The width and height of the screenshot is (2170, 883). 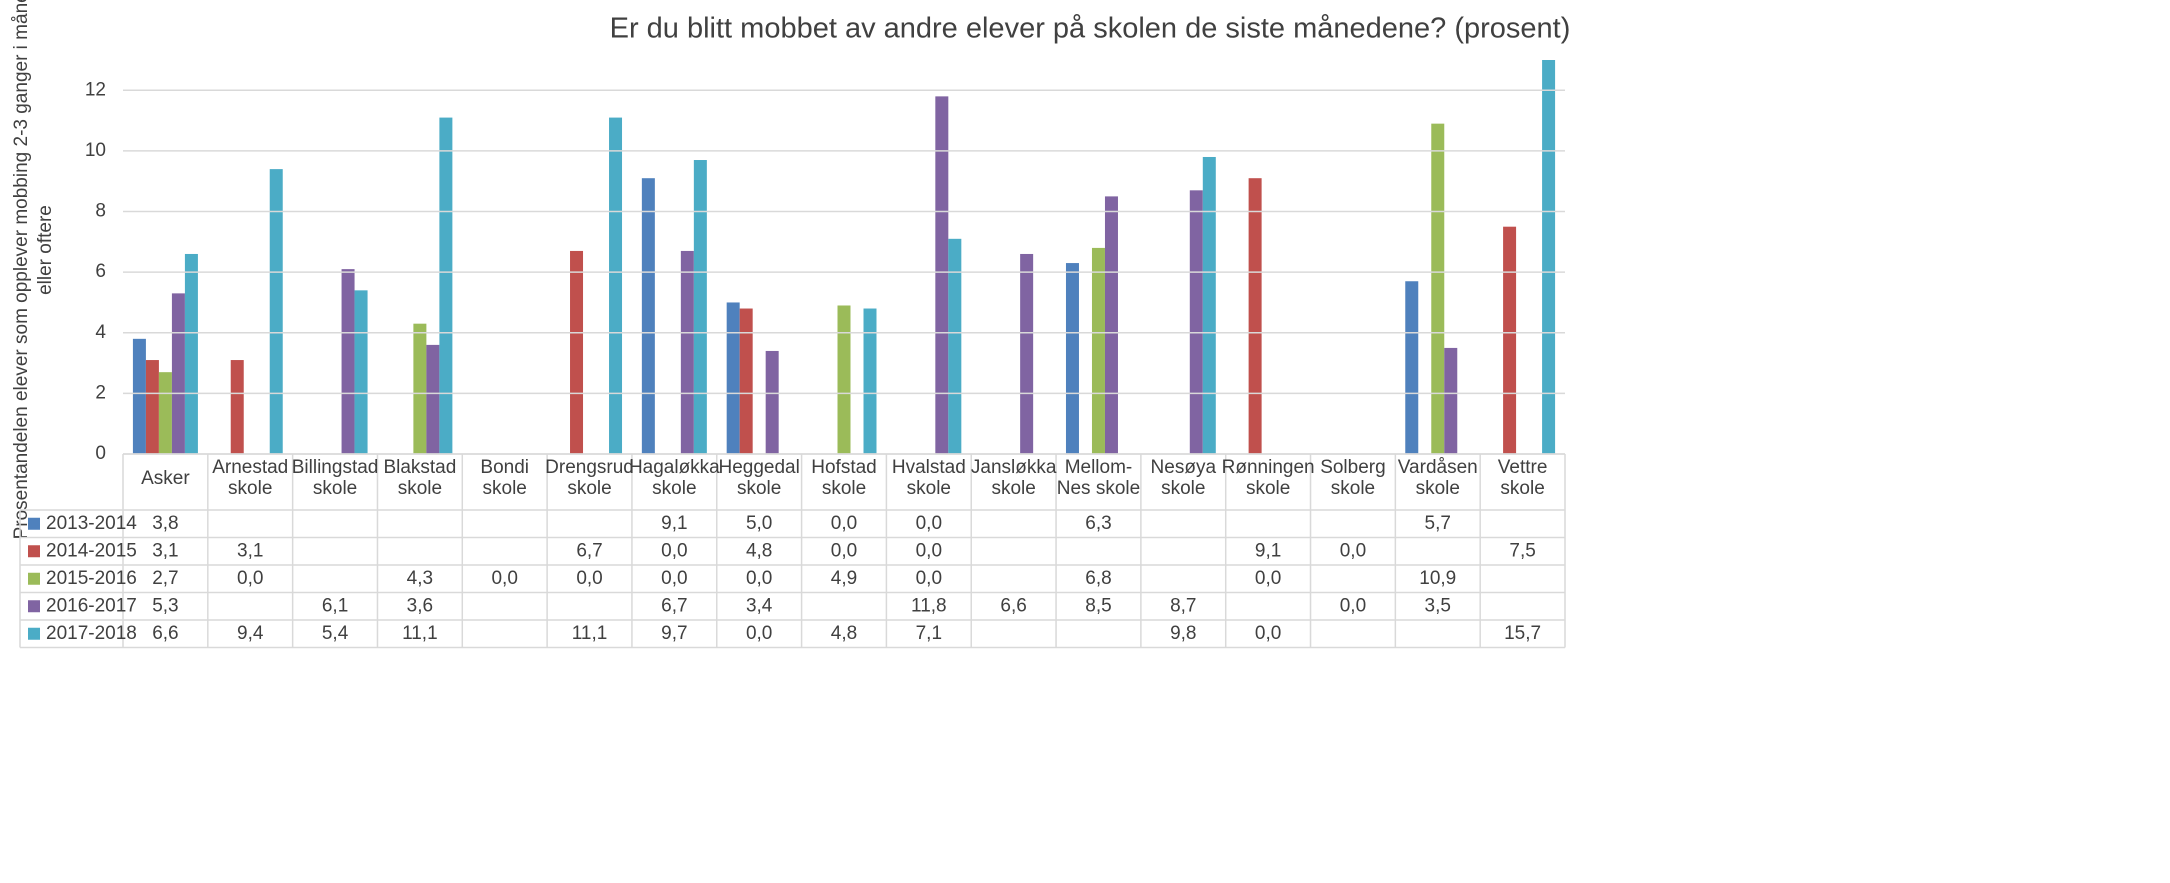 I want to click on y-axis-label: eller oftere, so click(x=45, y=250).